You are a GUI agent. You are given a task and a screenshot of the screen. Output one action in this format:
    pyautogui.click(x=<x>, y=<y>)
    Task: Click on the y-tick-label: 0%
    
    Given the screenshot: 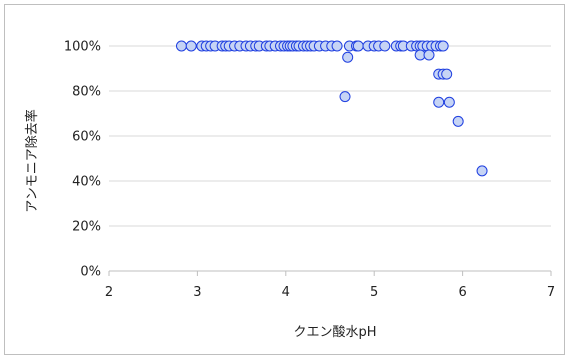 What is the action you would take?
    pyautogui.click(x=90, y=272)
    